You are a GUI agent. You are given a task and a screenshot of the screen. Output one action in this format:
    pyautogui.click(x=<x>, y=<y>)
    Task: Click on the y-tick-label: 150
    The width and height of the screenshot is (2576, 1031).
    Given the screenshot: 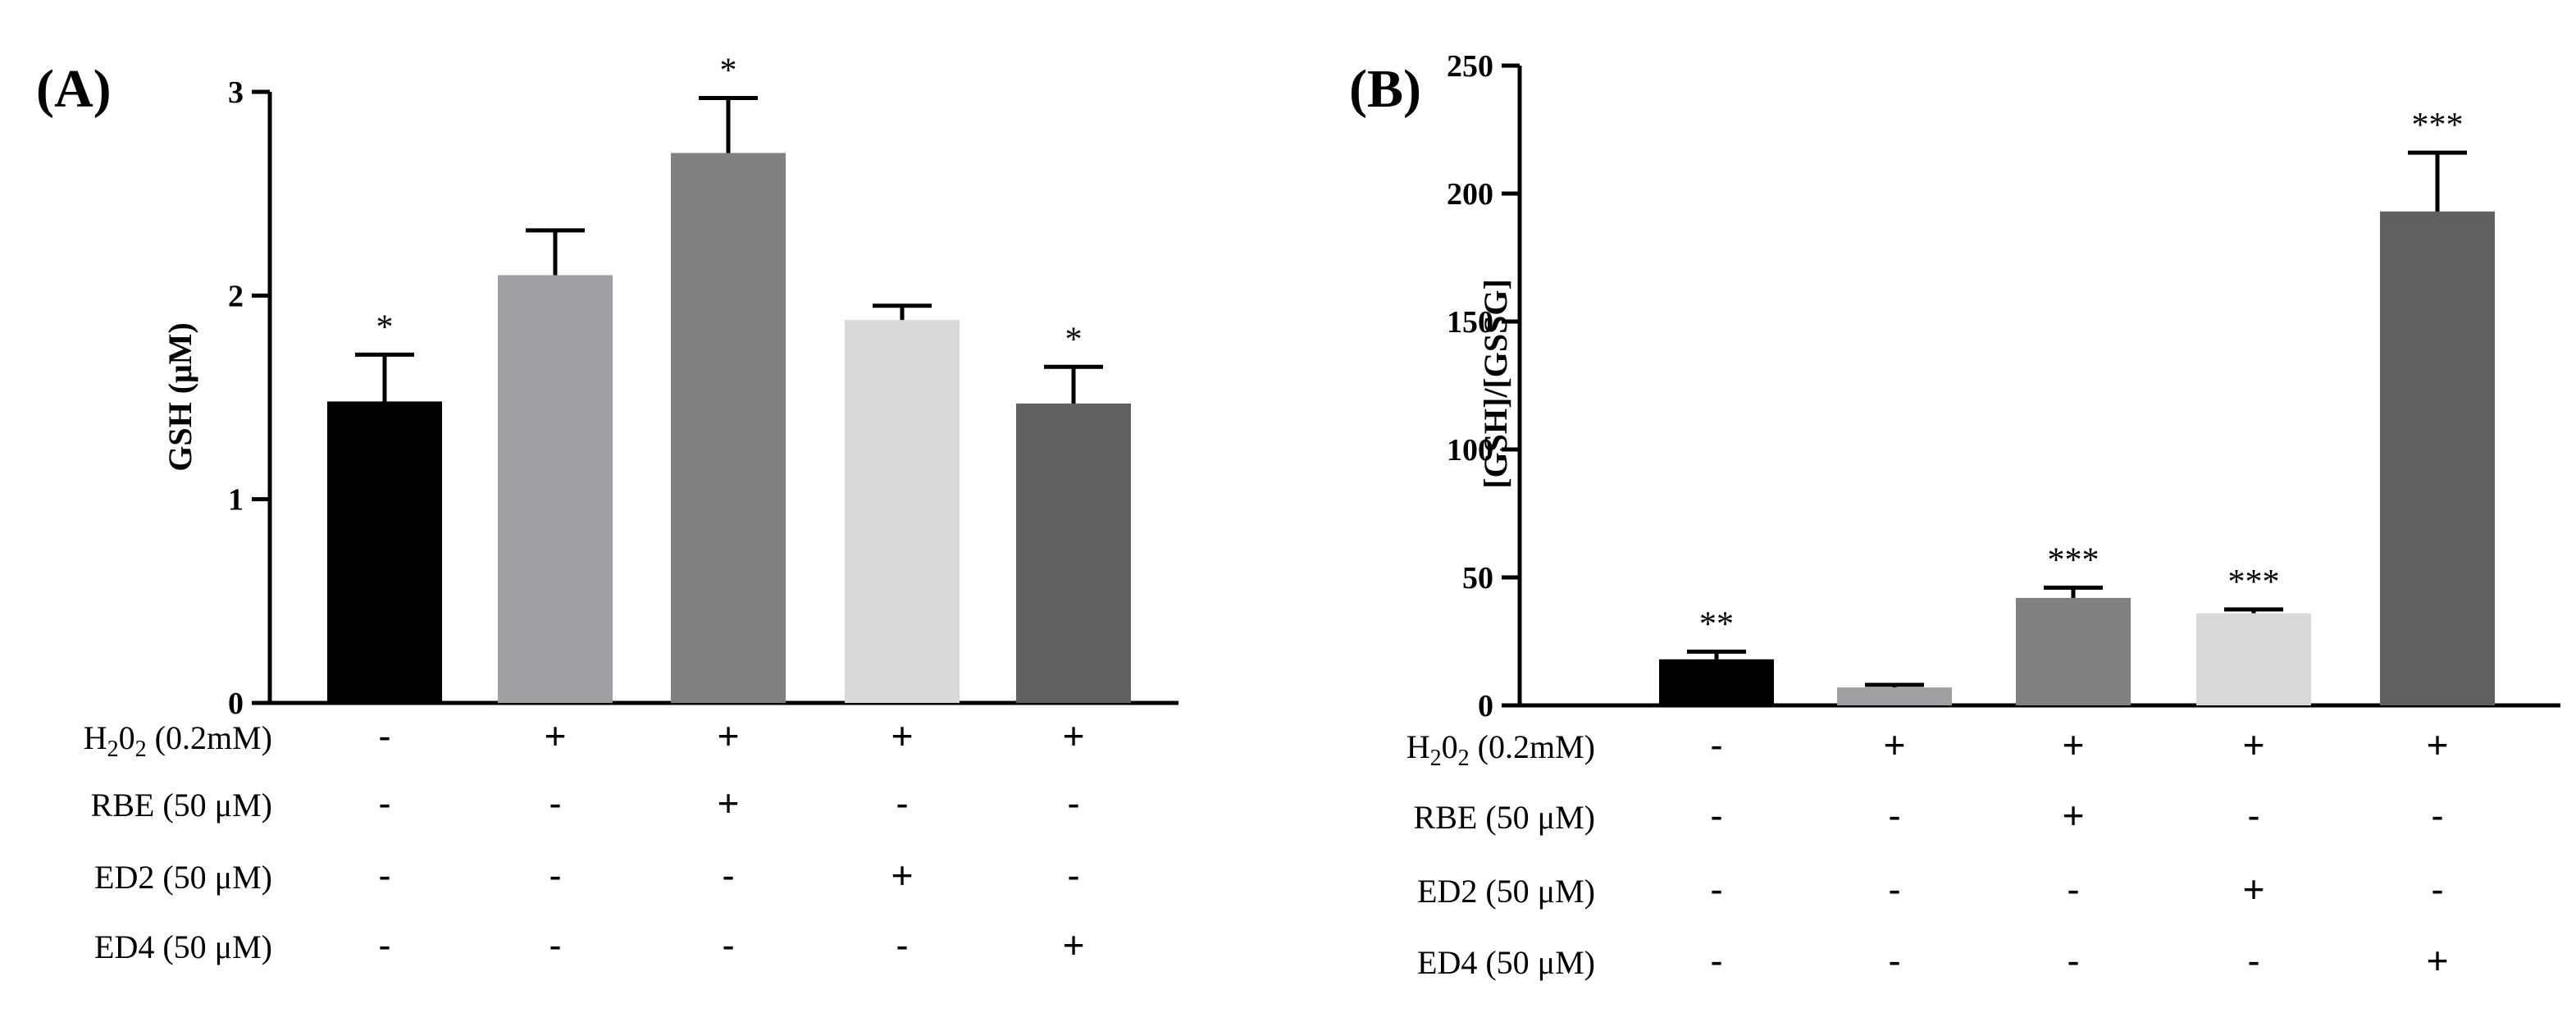 What is the action you would take?
    pyautogui.click(x=1470, y=322)
    